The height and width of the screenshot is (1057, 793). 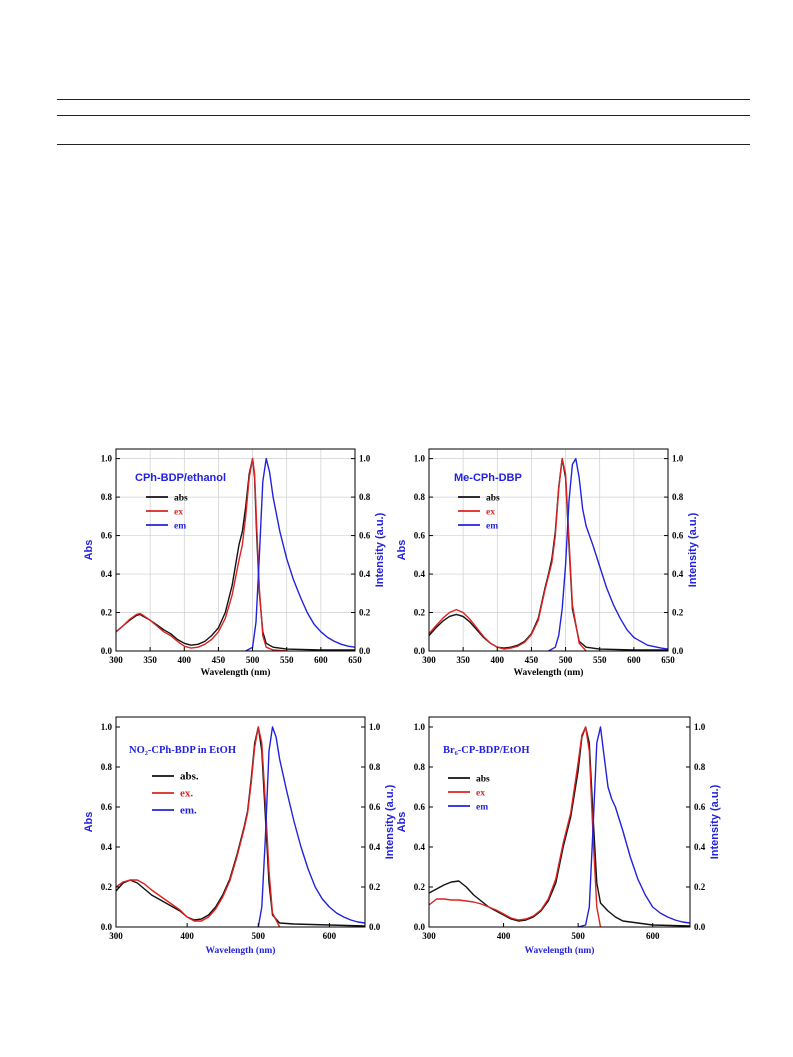 I want to click on bottom-rule, so click(x=403, y=144).